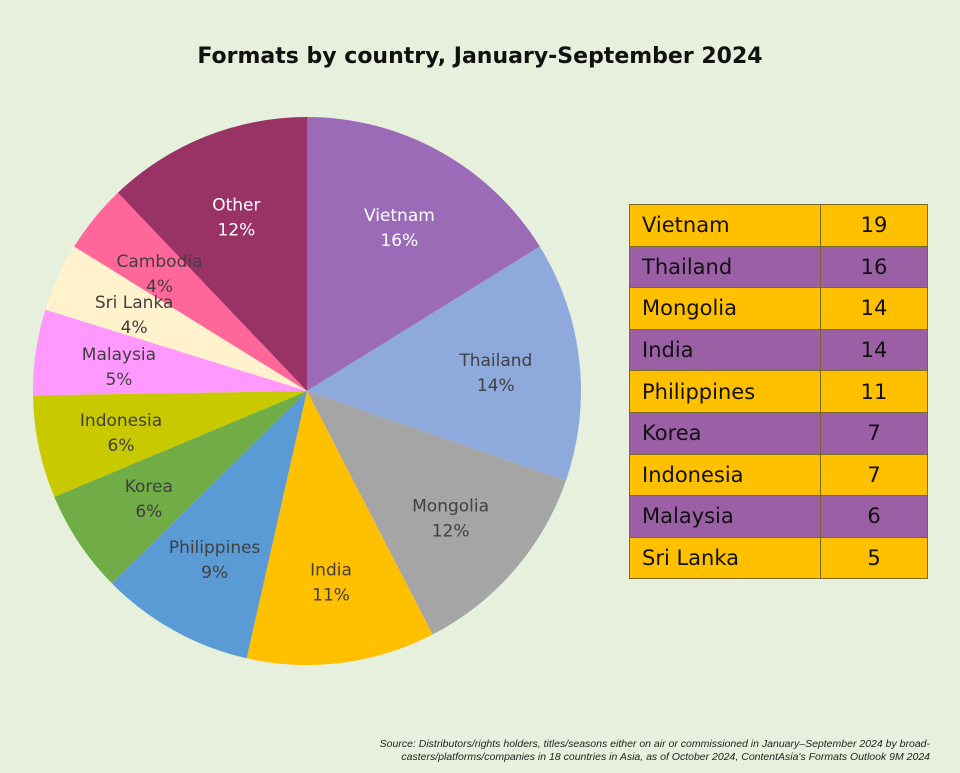  I want to click on slice-label-indonesia: Indonesia, so click(121, 421).